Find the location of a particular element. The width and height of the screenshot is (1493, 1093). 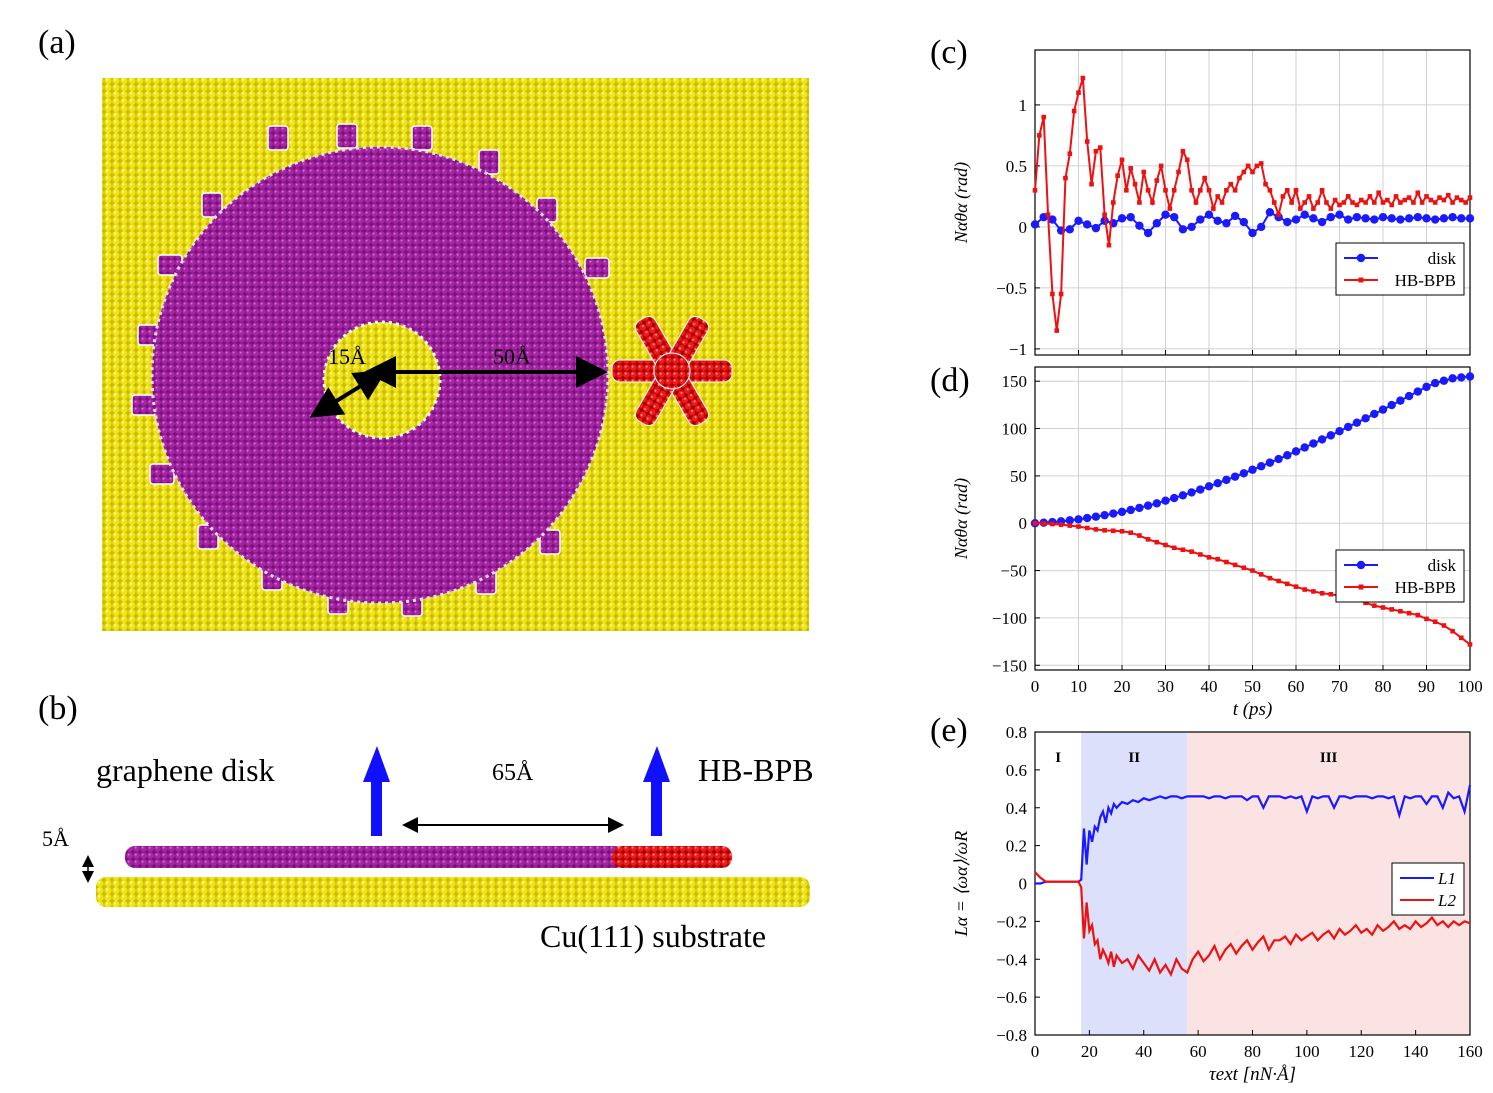

ytick-label: 0.5 is located at coordinates (1016, 166).